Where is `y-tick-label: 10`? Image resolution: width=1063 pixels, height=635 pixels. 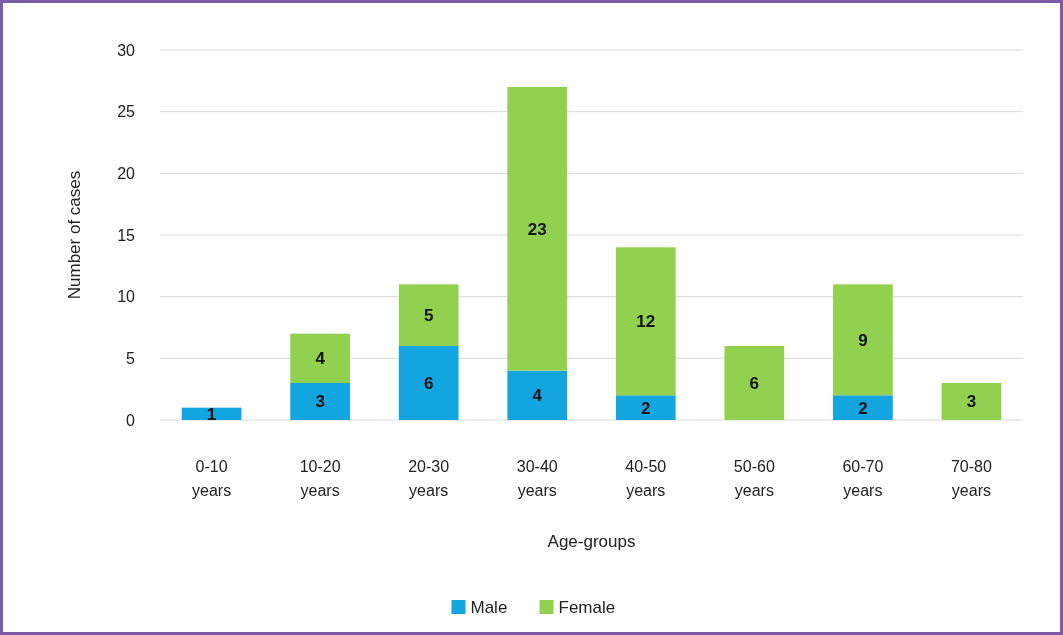 y-tick-label: 10 is located at coordinates (126, 297).